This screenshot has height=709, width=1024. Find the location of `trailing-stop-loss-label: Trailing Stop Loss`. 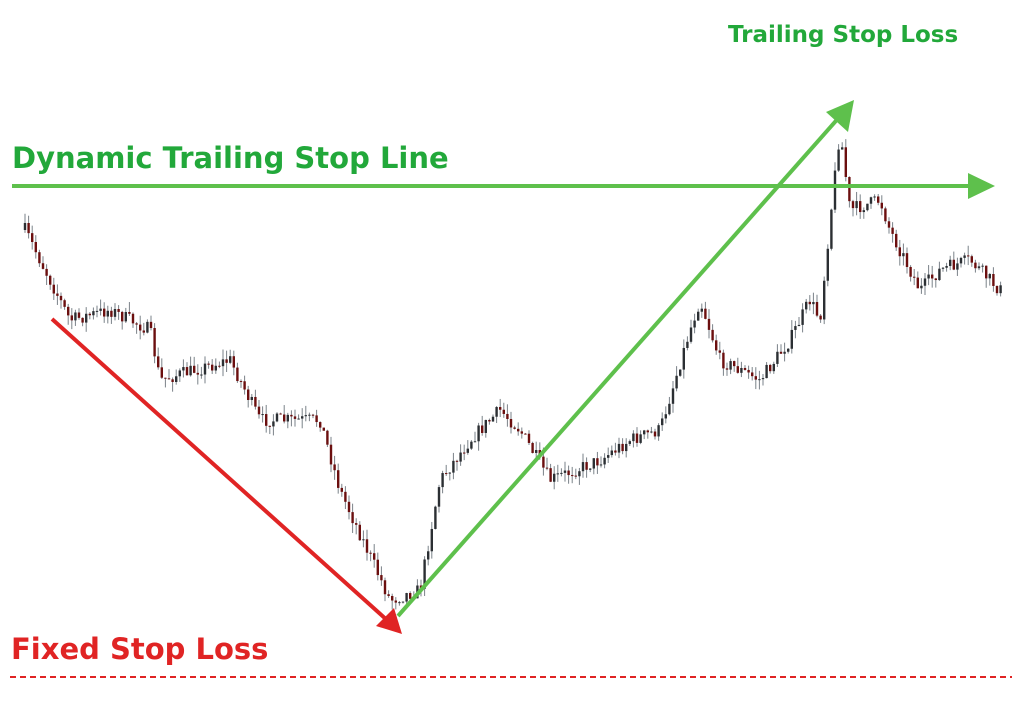

trailing-stop-loss-label: Trailing Stop Loss is located at coordinates (843, 35).